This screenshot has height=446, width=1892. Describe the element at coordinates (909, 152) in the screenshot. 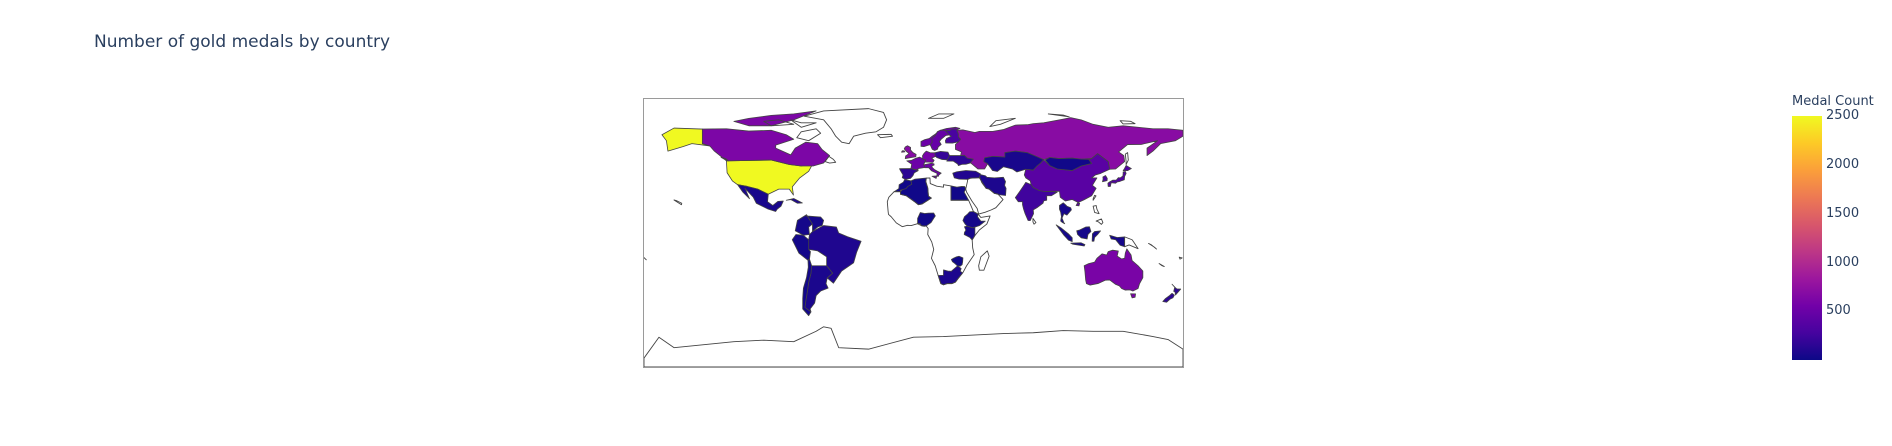

I see `country-gbr` at that location.